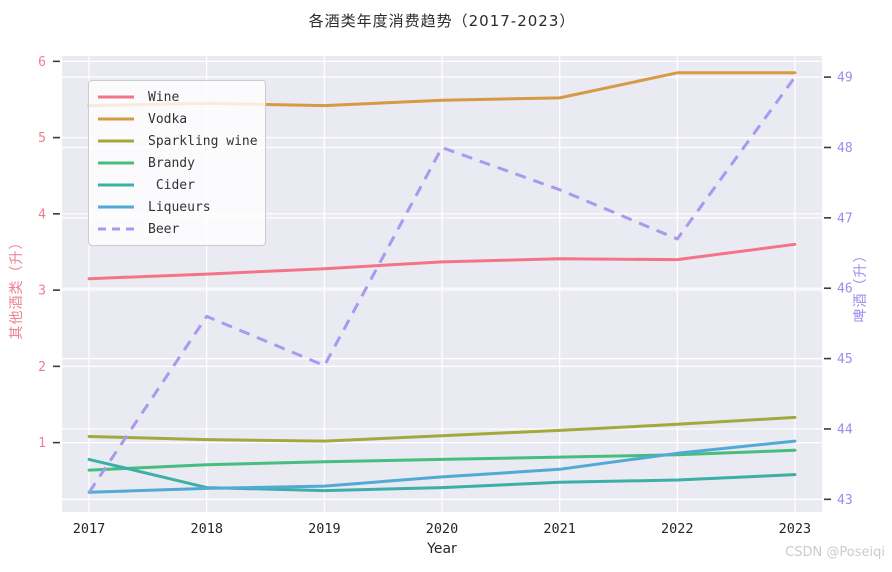  I want to click on legend-item-cider: Cider, so click(177, 185).